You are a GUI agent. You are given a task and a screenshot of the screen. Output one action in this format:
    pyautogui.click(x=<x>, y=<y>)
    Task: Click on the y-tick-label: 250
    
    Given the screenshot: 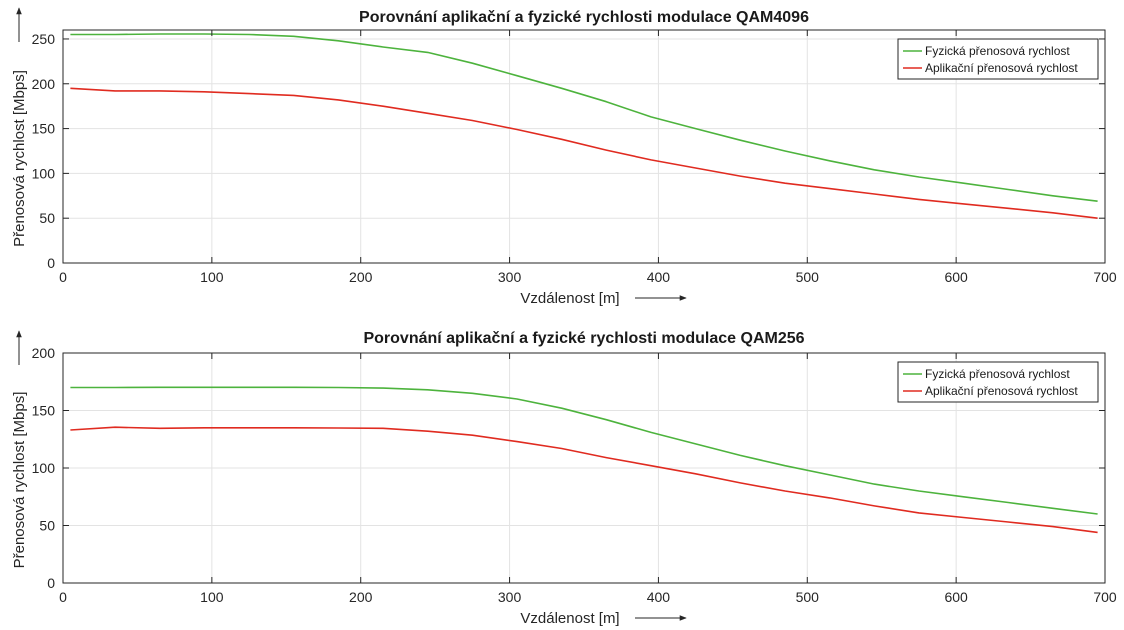 What is the action you would take?
    pyautogui.click(x=44, y=39)
    